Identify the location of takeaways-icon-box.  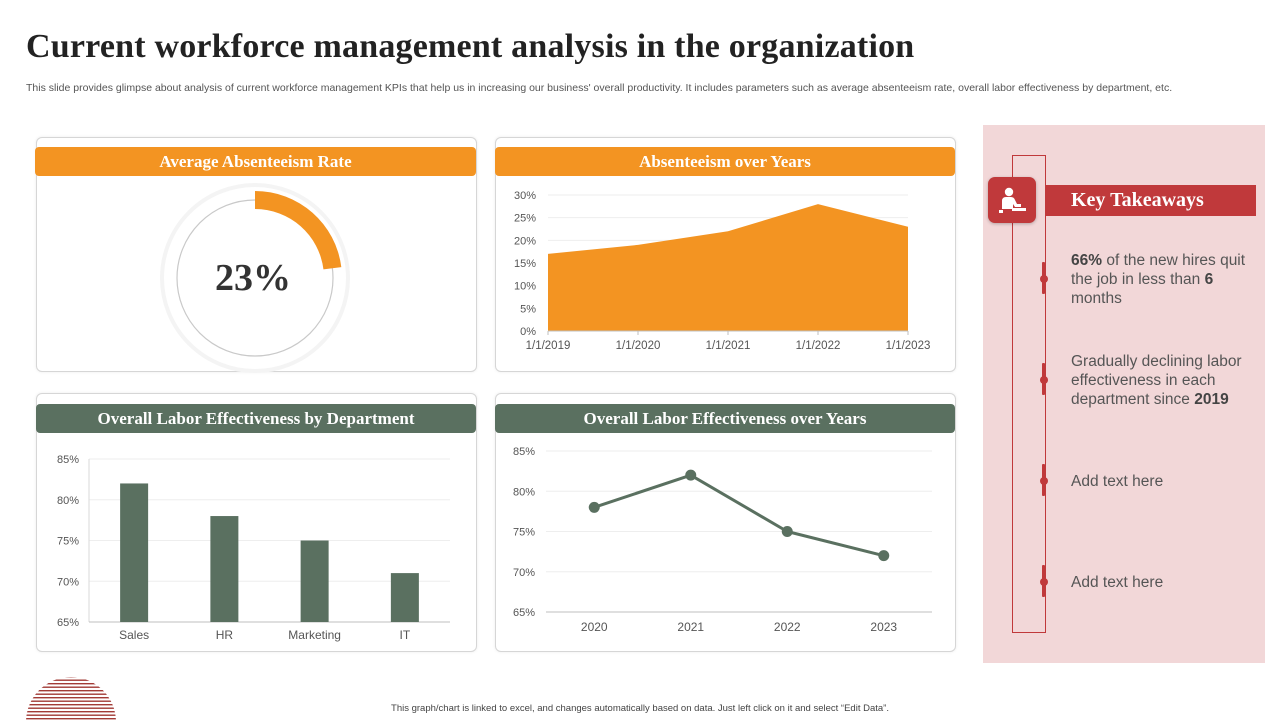
(1012, 200).